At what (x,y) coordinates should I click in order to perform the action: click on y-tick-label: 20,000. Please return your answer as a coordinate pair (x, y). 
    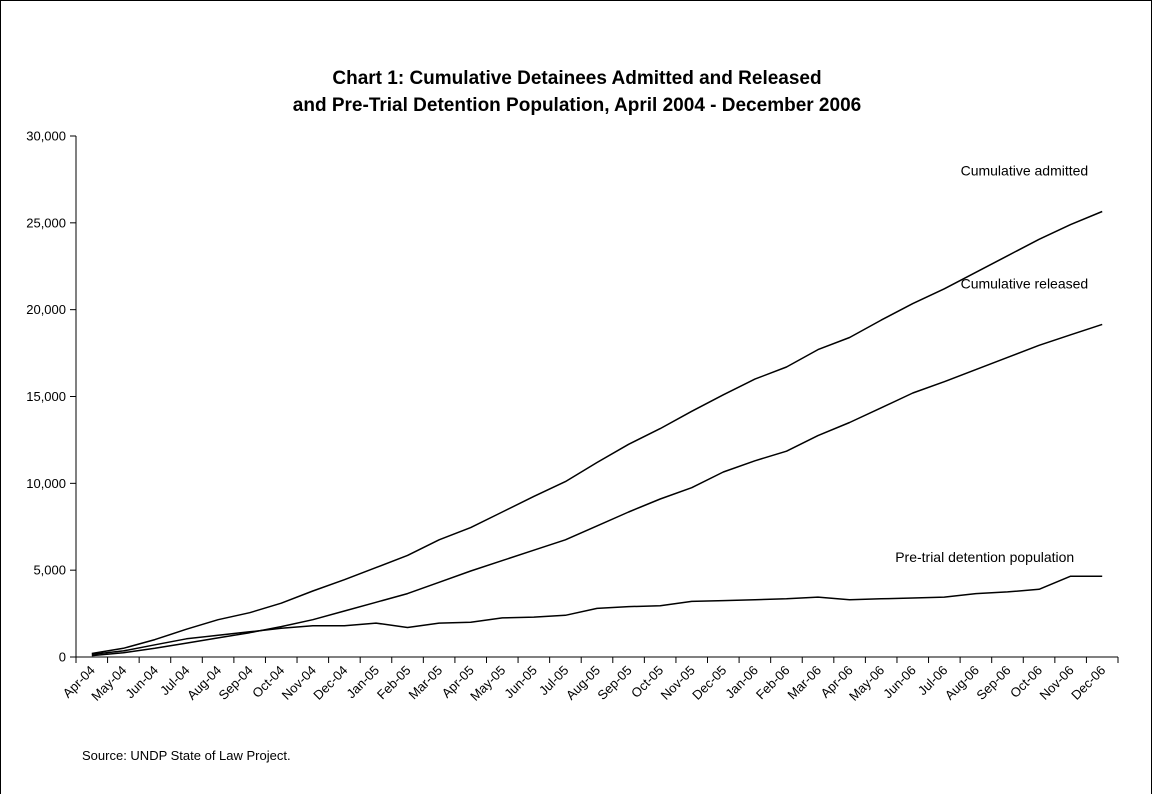
    Looking at the image, I should click on (46, 309).